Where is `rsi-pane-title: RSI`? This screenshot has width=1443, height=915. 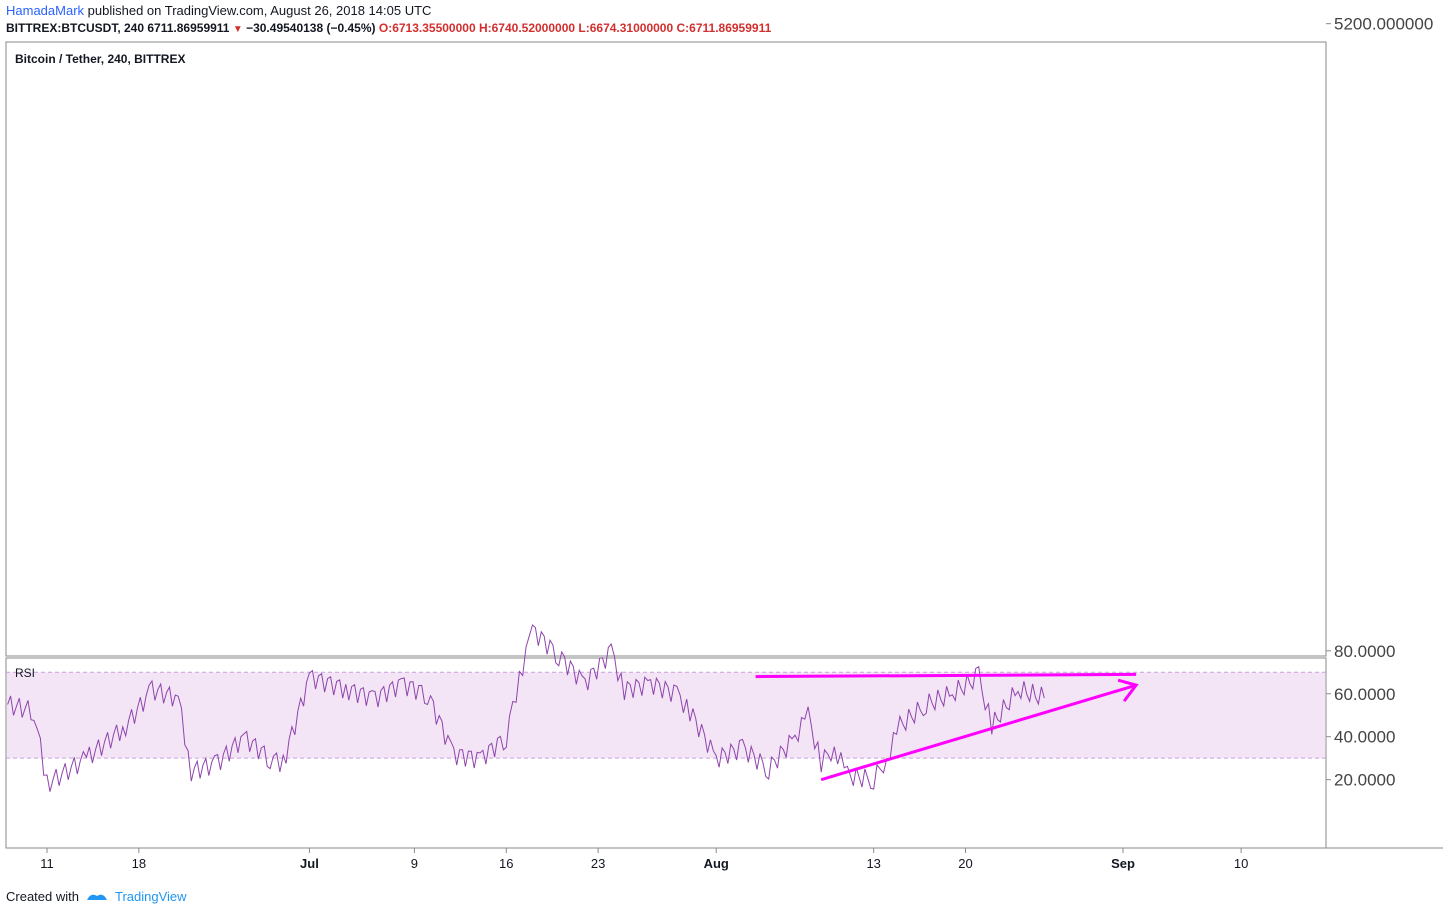
rsi-pane-title: RSI is located at coordinates (25, 673).